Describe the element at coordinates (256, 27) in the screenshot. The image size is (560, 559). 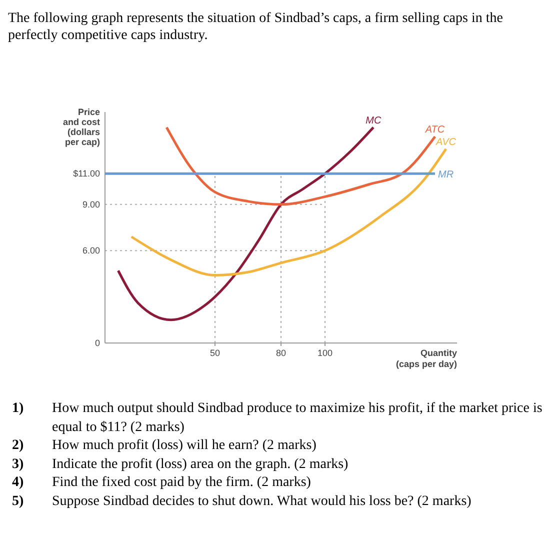
I see `chart-title: The following graph represents the situation of Sindbad’s caps, a firm selling caps in the perfectly competitive caps industry.` at that location.